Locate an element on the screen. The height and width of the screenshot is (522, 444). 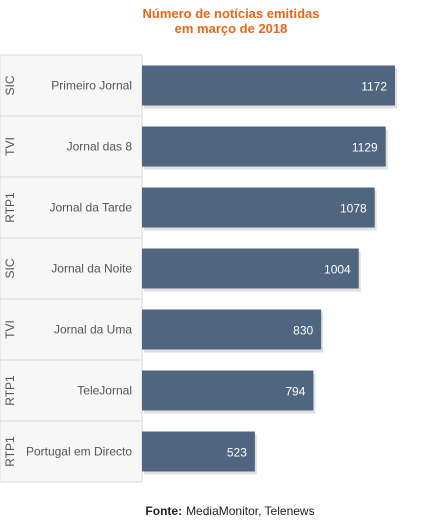
value-label: 1129 is located at coordinates (365, 148).